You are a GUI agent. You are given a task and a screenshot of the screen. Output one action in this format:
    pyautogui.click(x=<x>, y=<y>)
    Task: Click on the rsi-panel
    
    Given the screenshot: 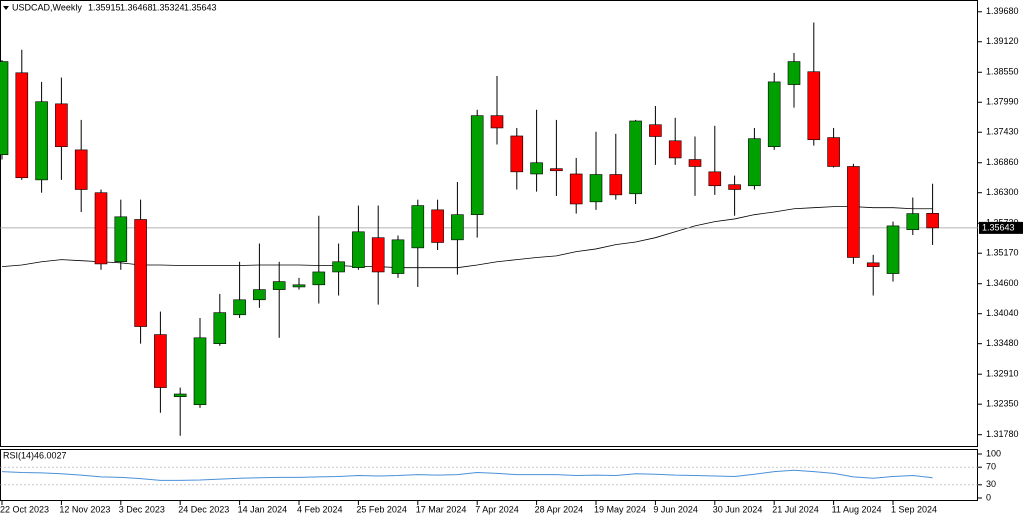 What is the action you would take?
    pyautogui.click(x=489, y=475)
    